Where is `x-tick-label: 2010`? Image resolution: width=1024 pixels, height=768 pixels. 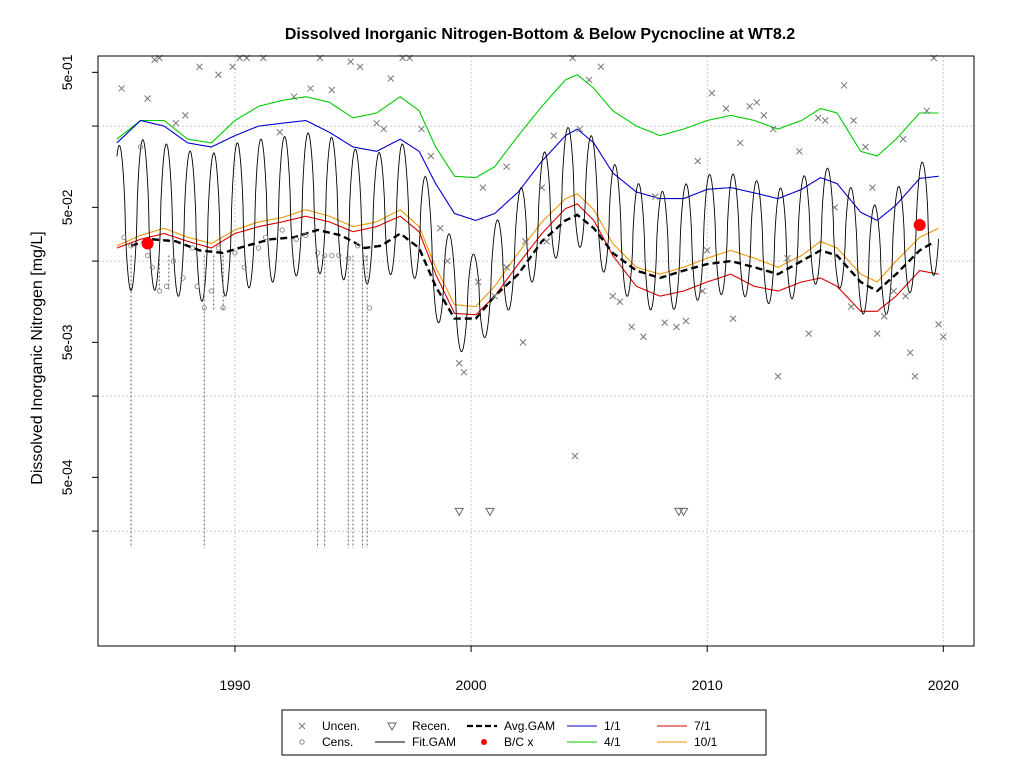 x-tick-label: 2010 is located at coordinates (707, 685).